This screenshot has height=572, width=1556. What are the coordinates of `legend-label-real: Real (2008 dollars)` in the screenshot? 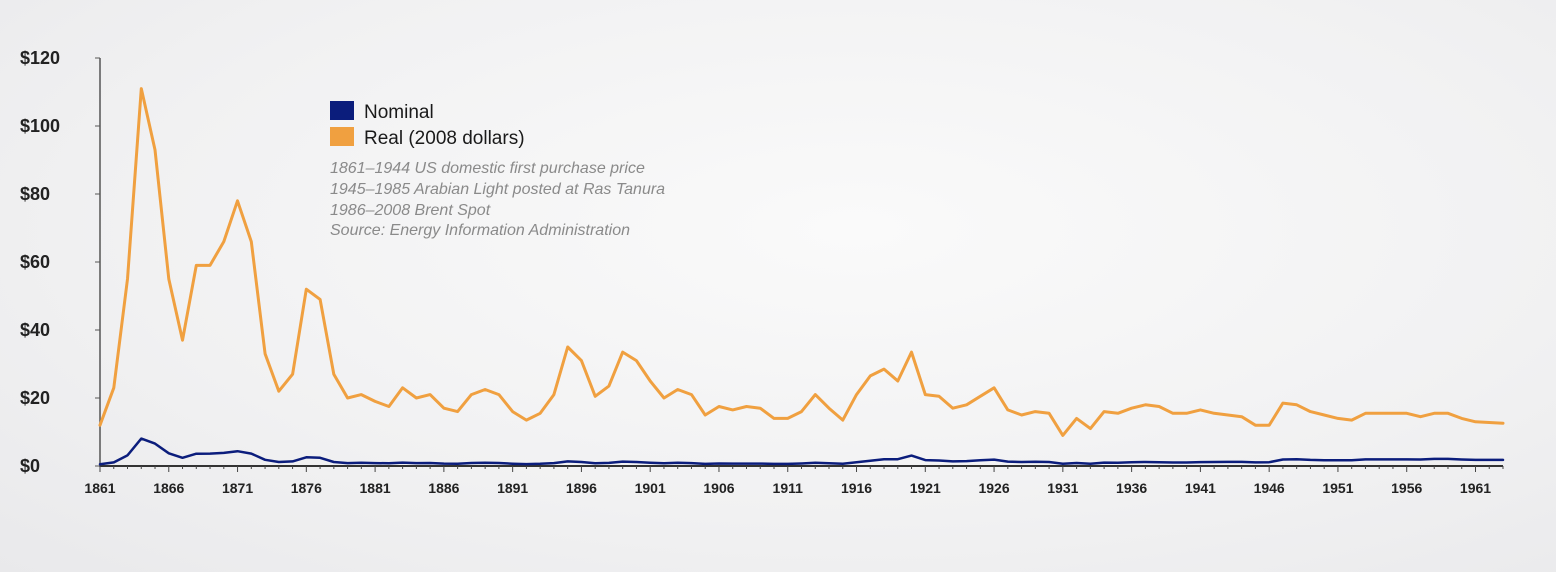 It's located at (444, 138).